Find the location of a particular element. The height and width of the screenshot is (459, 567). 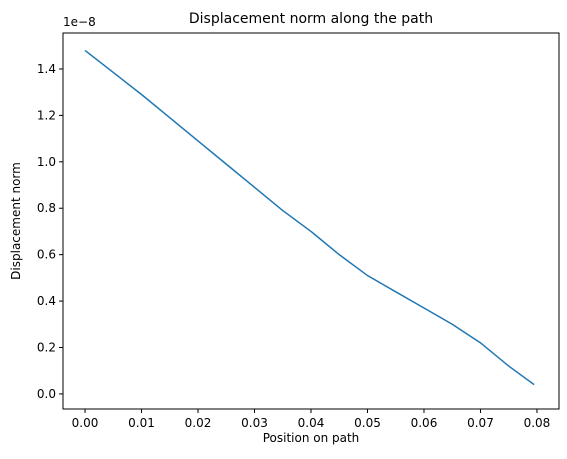

x-axis-label: Position on path is located at coordinates (311, 438).